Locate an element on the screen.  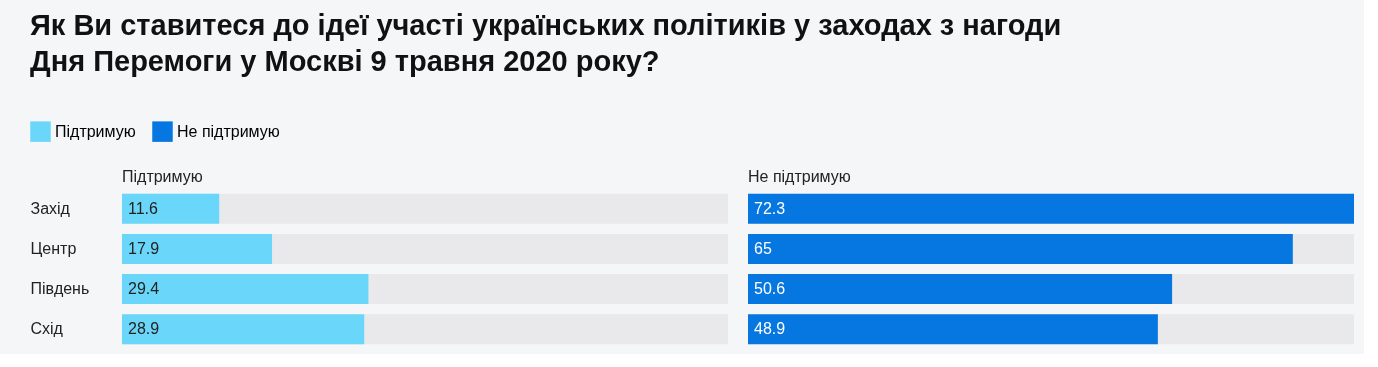
data-label: 65 is located at coordinates (763, 248).